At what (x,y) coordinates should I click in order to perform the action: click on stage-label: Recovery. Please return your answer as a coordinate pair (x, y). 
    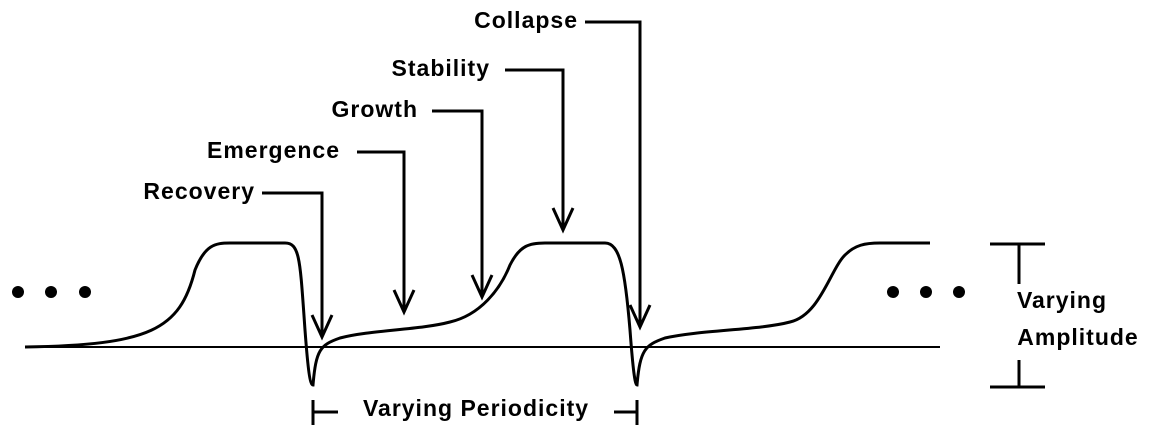
    Looking at the image, I should click on (199, 191).